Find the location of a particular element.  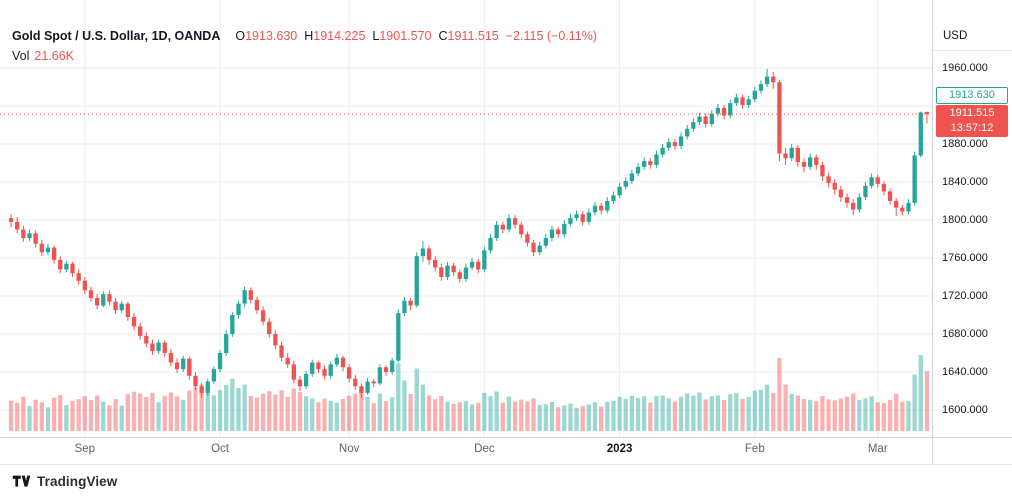

low-label: L is located at coordinates (376, 36).